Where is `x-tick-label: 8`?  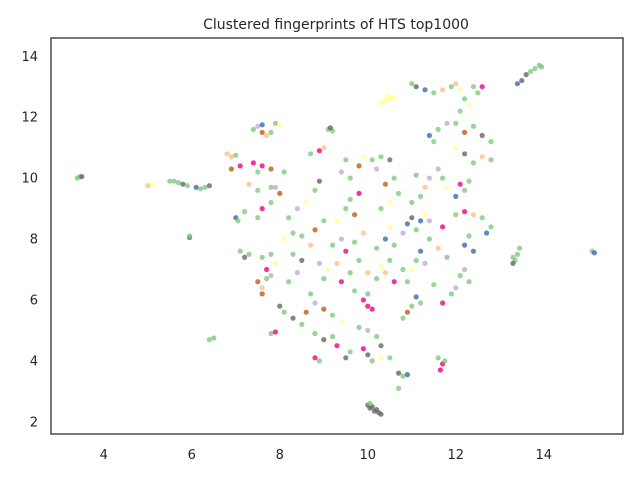
x-tick-label: 8 is located at coordinates (280, 455).